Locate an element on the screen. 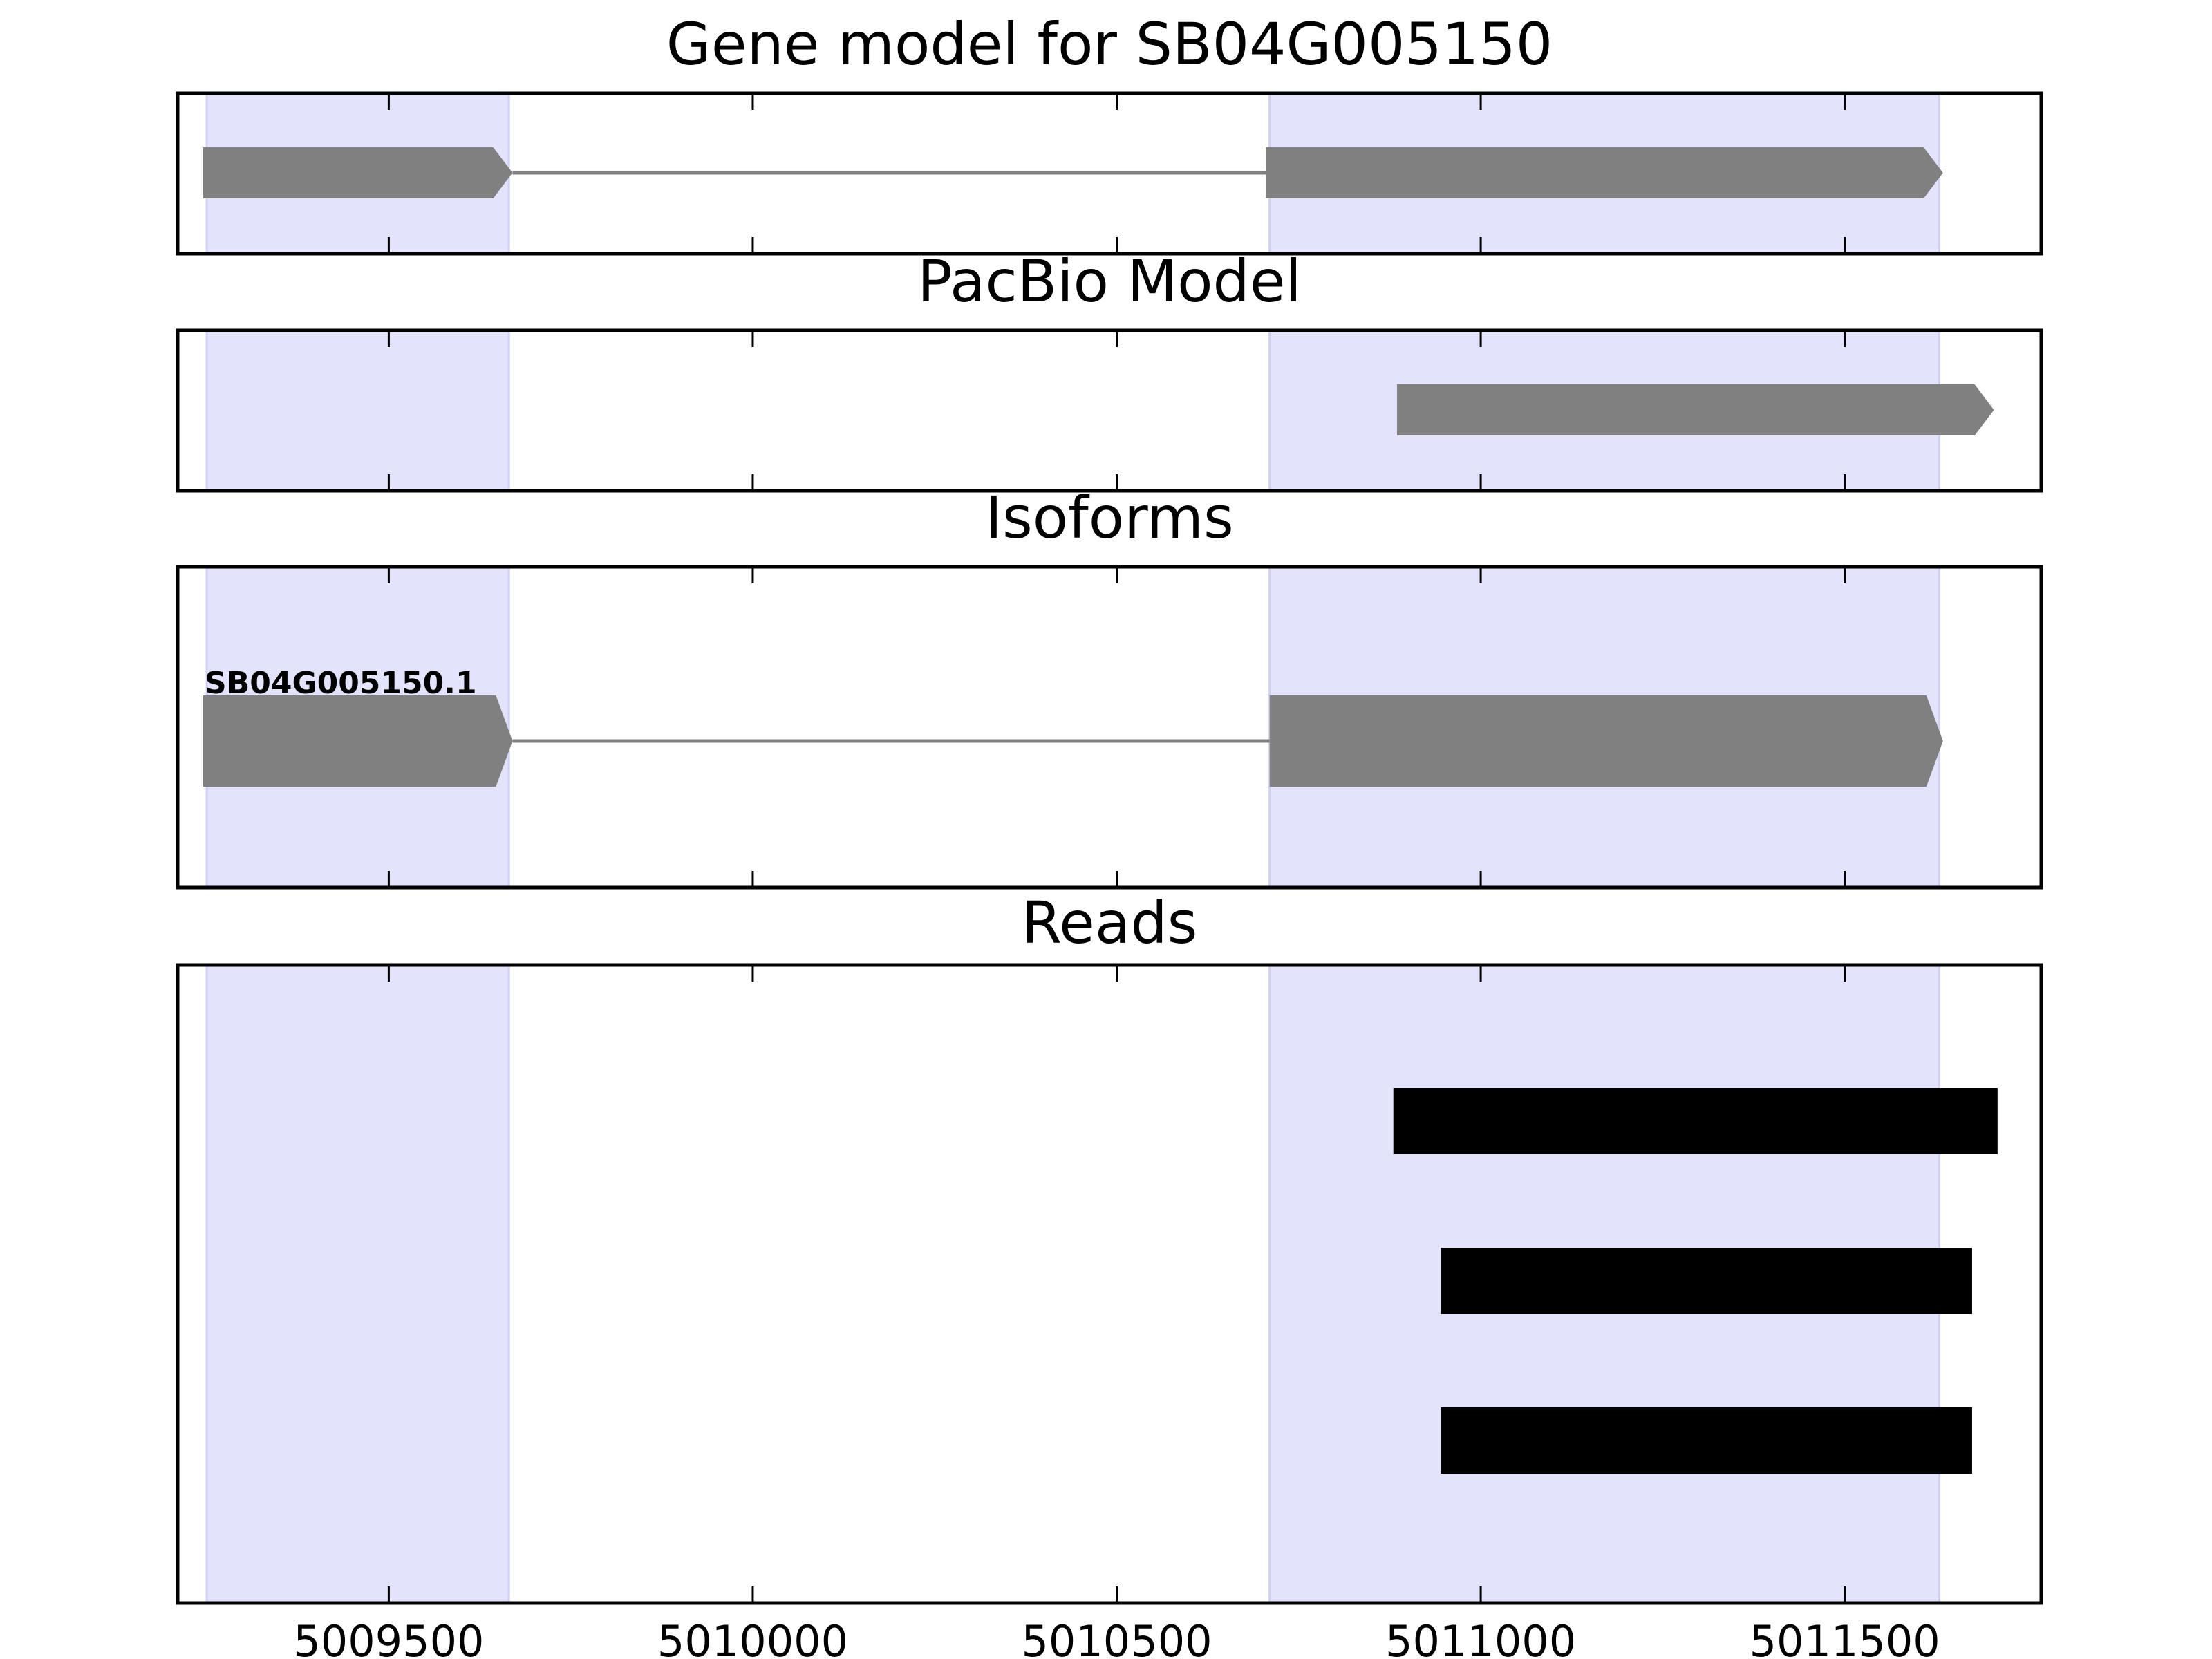 This screenshot has width=2212, height=1659. isoforms-title: Isoforms is located at coordinates (1110, 518).